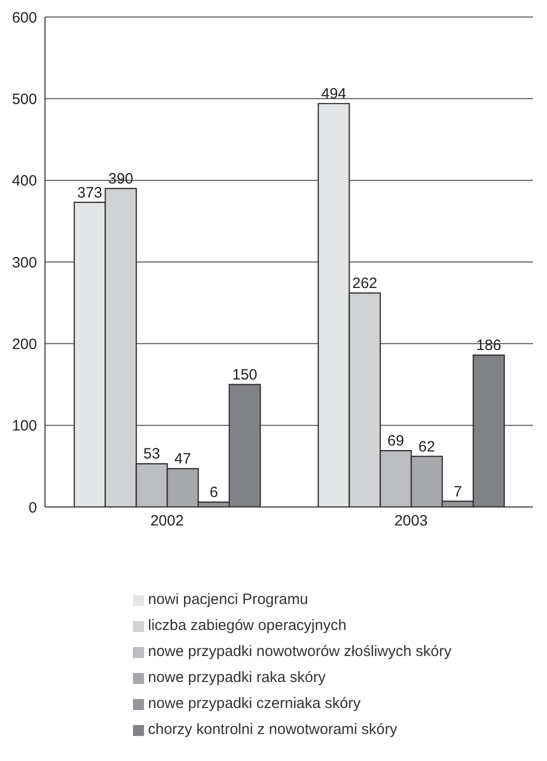 The width and height of the screenshot is (547, 761). Describe the element at coordinates (365, 283) in the screenshot. I see `data-label: 262` at that location.